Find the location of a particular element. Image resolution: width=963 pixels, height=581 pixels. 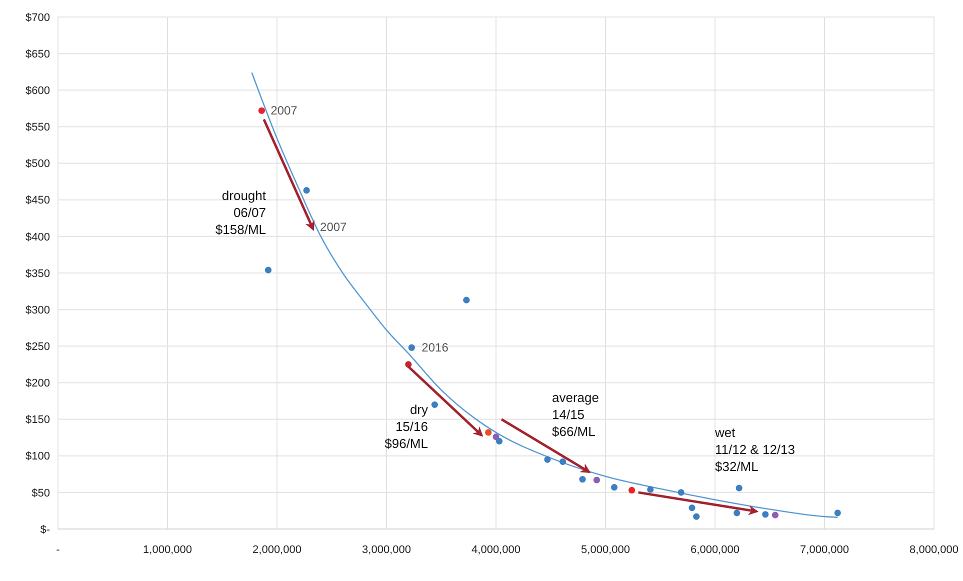

x-tick-label: 5,000,000 is located at coordinates (605, 550).